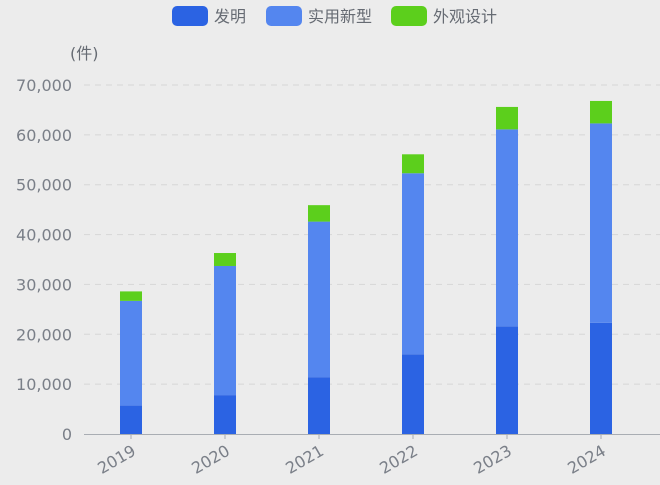  What do you see at coordinates (44, 85) in the screenshot?
I see `y-tick-label: 70,000` at bounding box center [44, 85].